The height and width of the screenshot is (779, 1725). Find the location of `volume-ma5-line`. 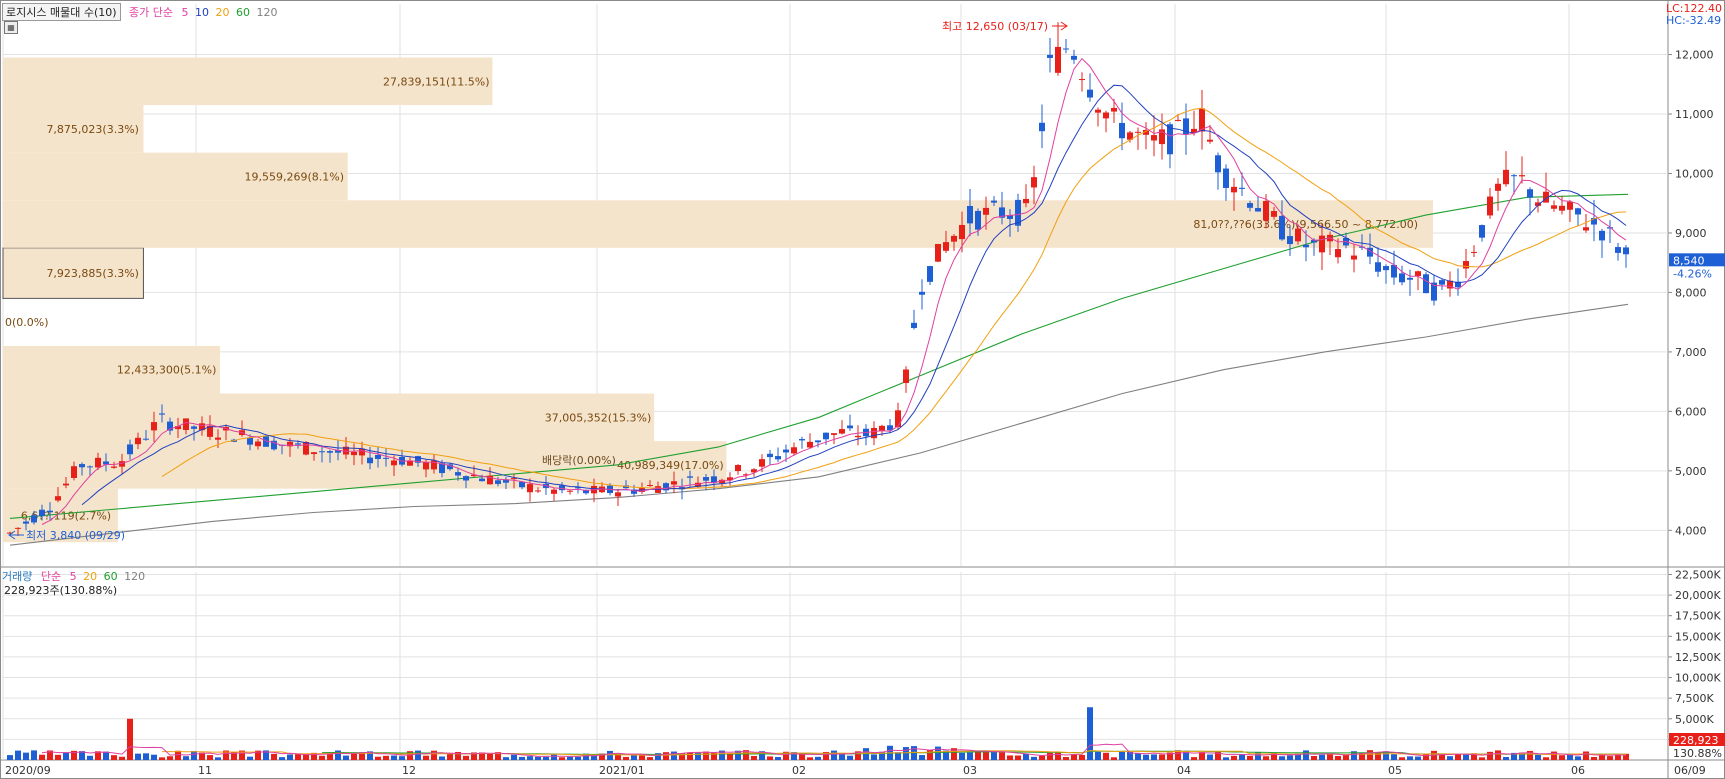

volume-ma5-line is located at coordinates (834, 750).